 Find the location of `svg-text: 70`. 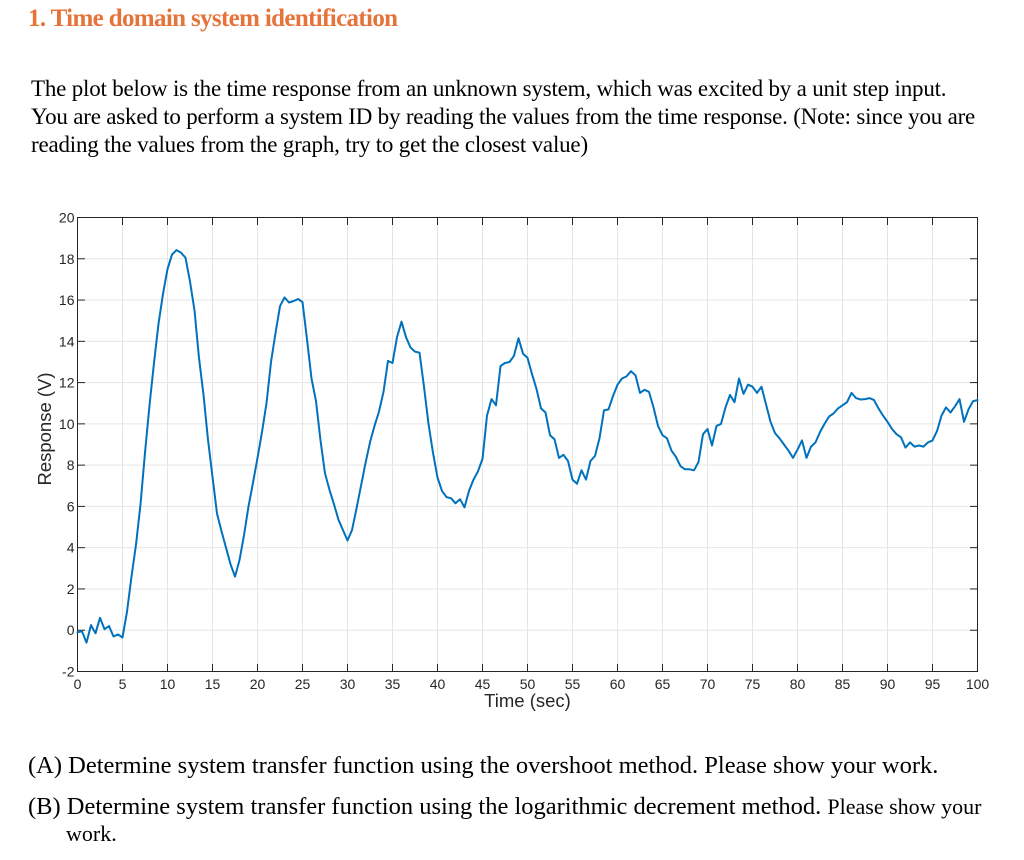

svg-text: 70 is located at coordinates (708, 684).